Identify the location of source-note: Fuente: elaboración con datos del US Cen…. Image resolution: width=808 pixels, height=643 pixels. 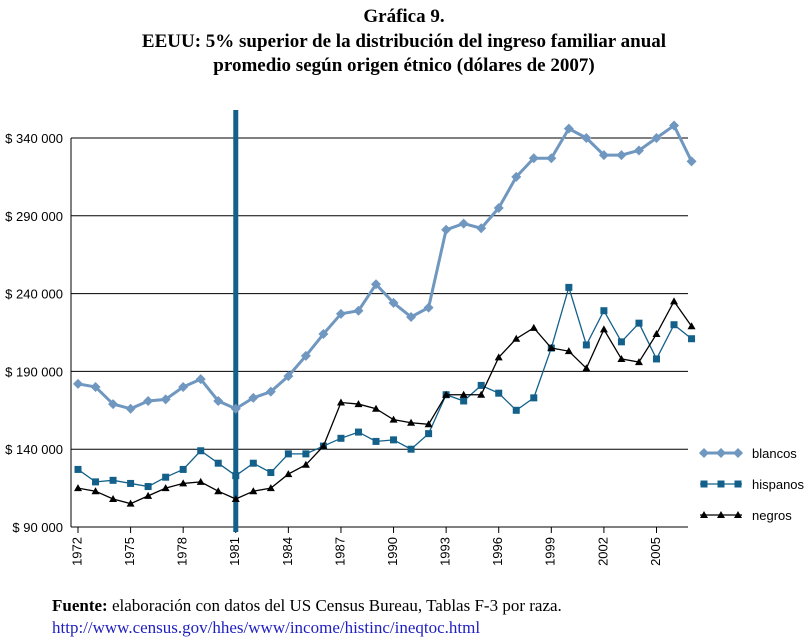
(307, 606).